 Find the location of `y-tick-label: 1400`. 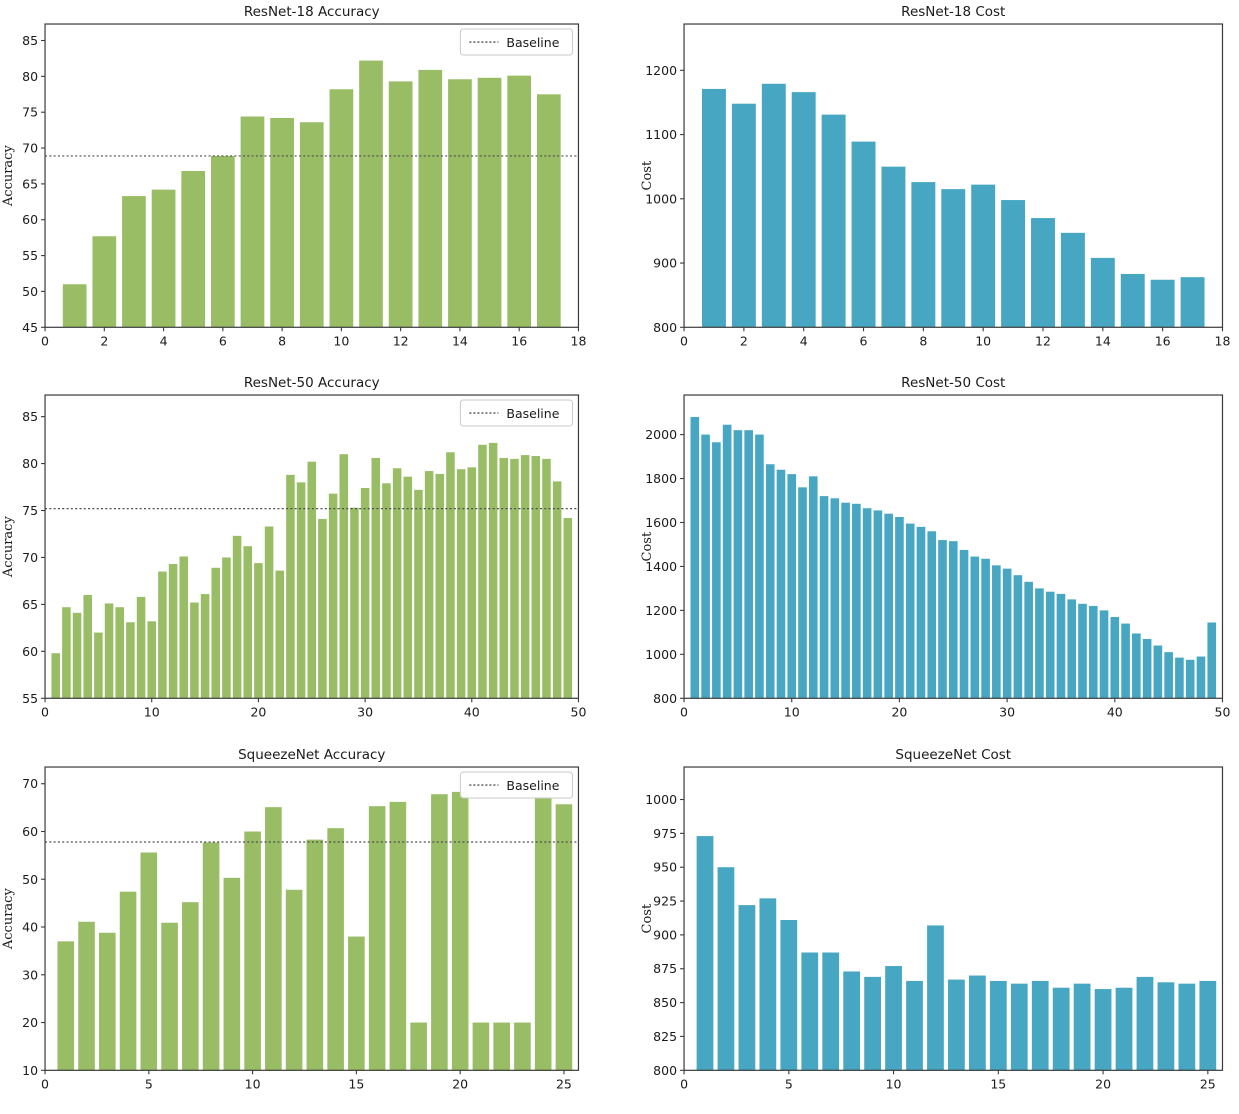

y-tick-label: 1400 is located at coordinates (661, 566).